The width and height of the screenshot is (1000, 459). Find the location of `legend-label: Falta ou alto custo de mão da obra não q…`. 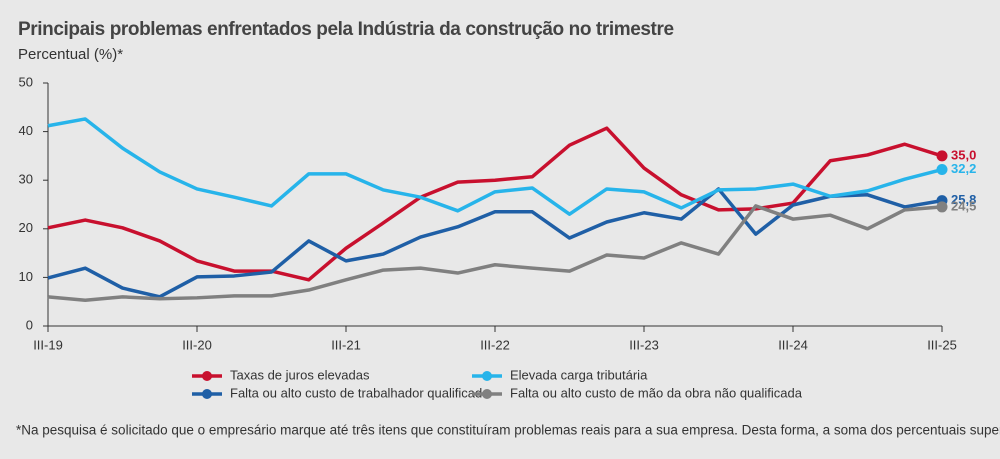

legend-label: Falta ou alto custo de mão da obra não q… is located at coordinates (656, 392).